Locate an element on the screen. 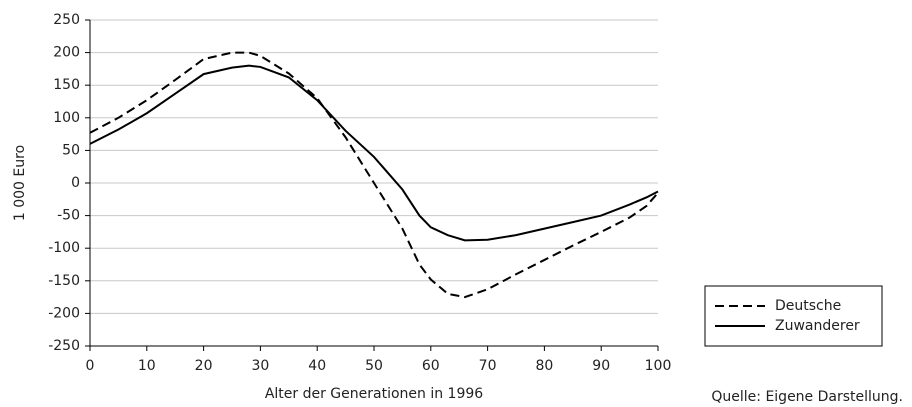 The width and height of the screenshot is (912, 407). y-tick-label: 0 is located at coordinates (75, 183).